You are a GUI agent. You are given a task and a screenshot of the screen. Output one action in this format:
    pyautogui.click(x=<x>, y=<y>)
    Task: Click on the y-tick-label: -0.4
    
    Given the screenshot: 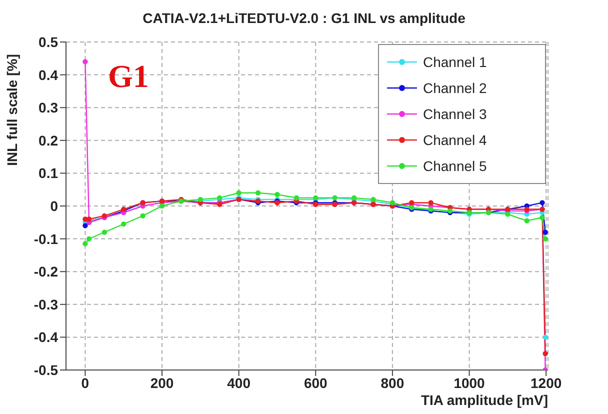 What is the action you would take?
    pyautogui.click(x=46, y=337)
    